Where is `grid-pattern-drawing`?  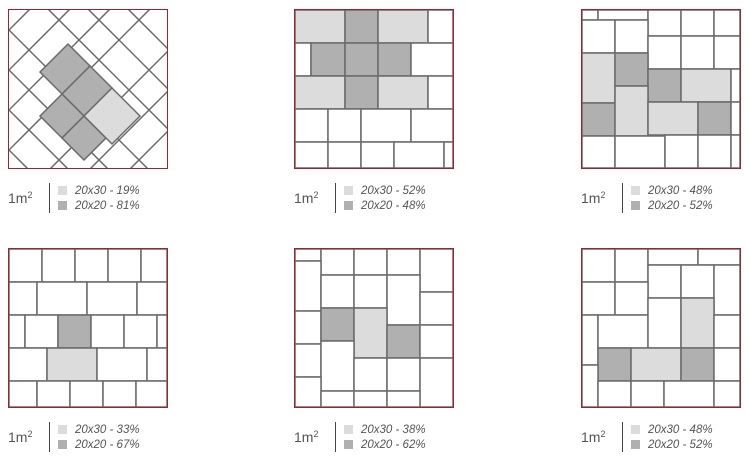
grid-pattern-drawing is located at coordinates (374, 89).